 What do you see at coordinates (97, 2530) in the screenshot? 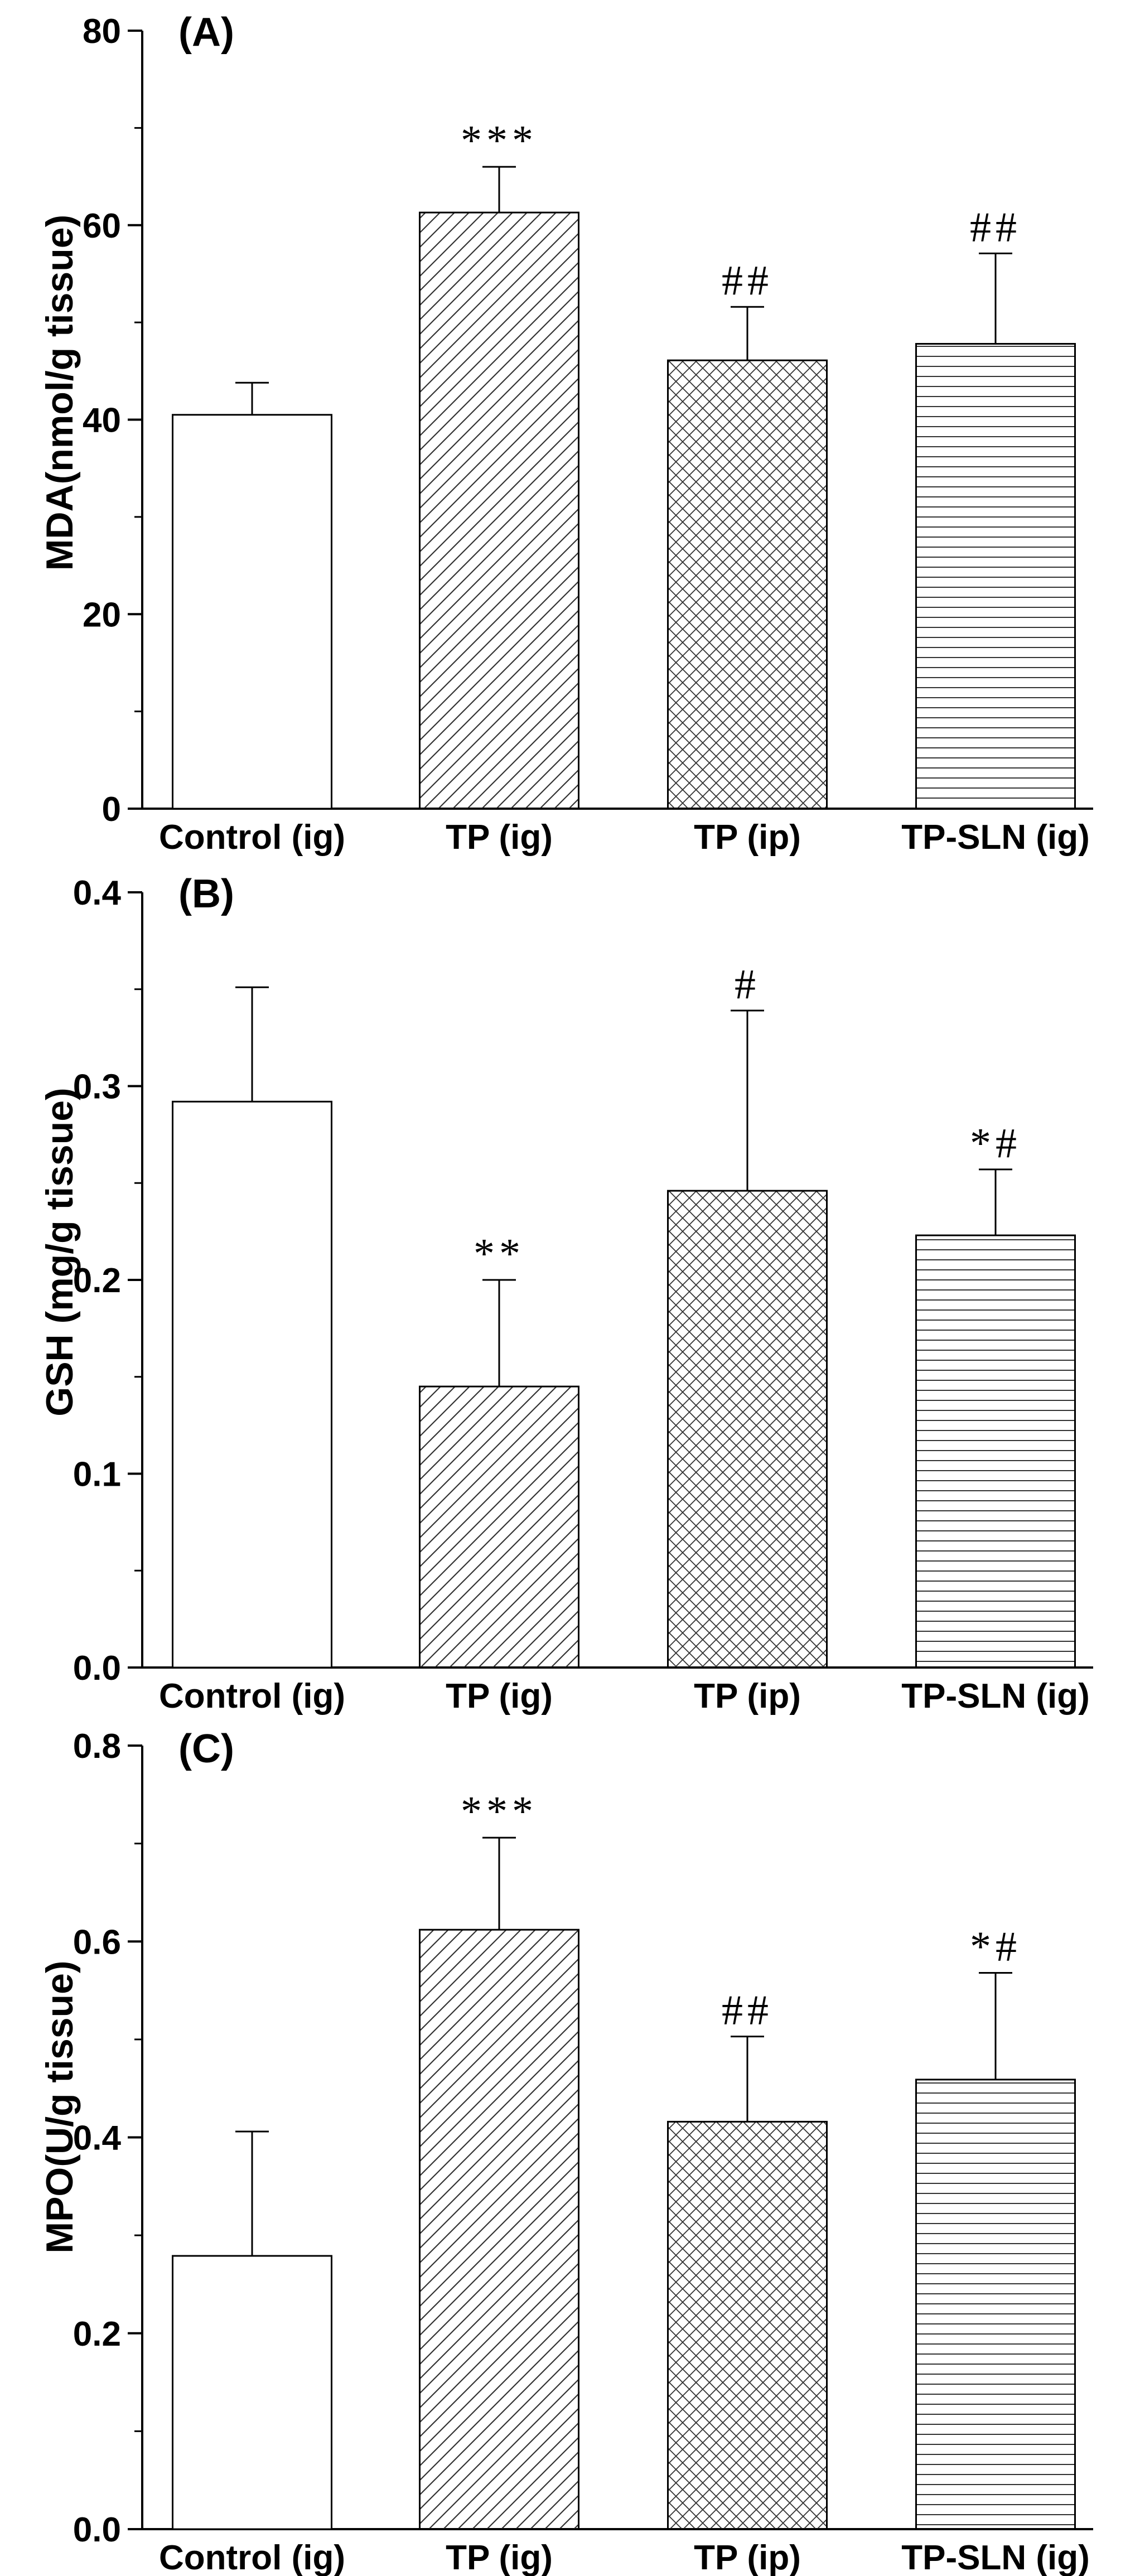
I see `panel-c-y-tick-label: 0.0` at bounding box center [97, 2530].